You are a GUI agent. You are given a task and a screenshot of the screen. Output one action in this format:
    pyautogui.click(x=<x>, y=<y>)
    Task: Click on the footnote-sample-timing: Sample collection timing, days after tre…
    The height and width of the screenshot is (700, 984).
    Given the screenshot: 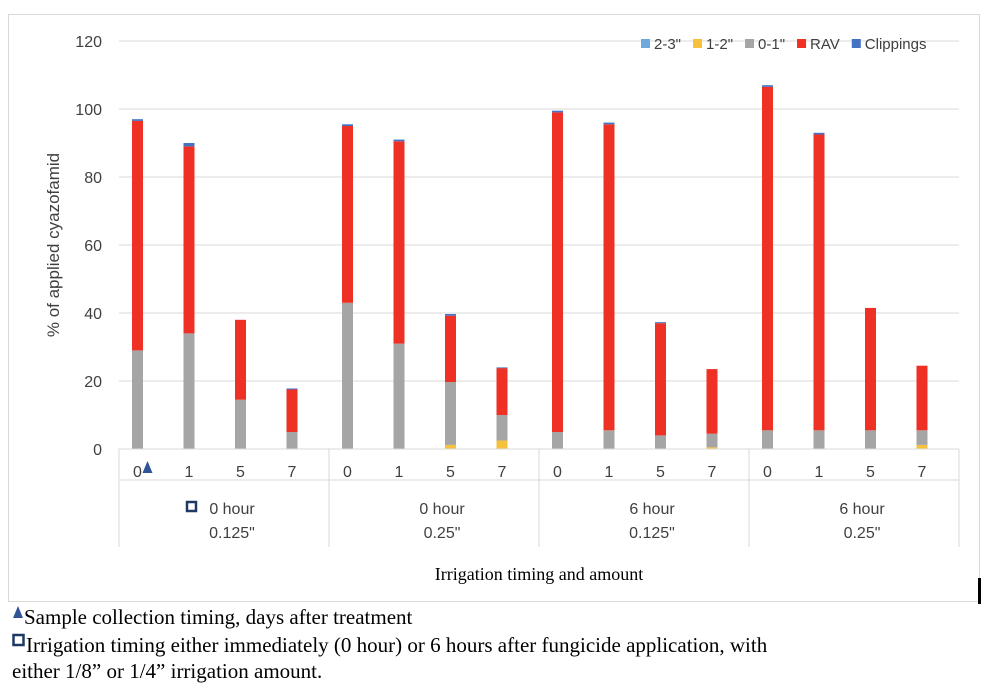 What is the action you would take?
    pyautogui.click(x=487, y=617)
    